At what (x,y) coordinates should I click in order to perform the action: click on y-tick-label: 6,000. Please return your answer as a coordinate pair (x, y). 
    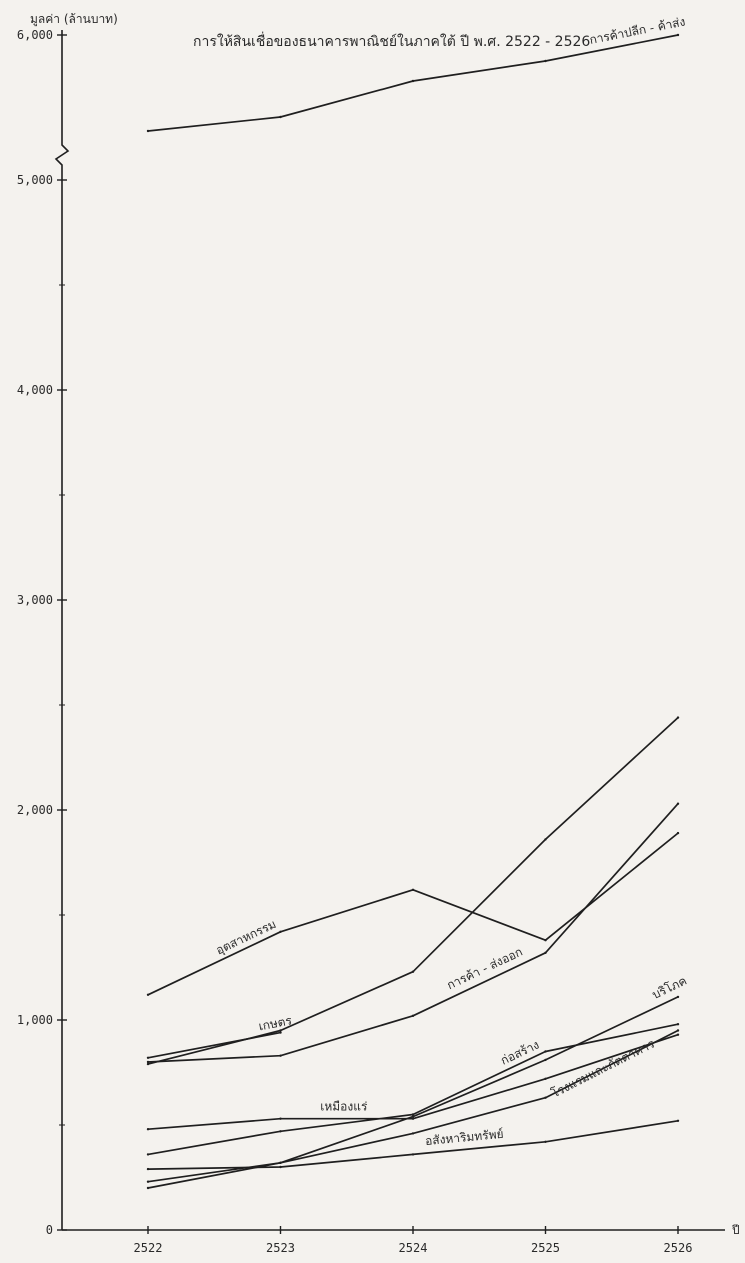
    Looking at the image, I should click on (35, 35).